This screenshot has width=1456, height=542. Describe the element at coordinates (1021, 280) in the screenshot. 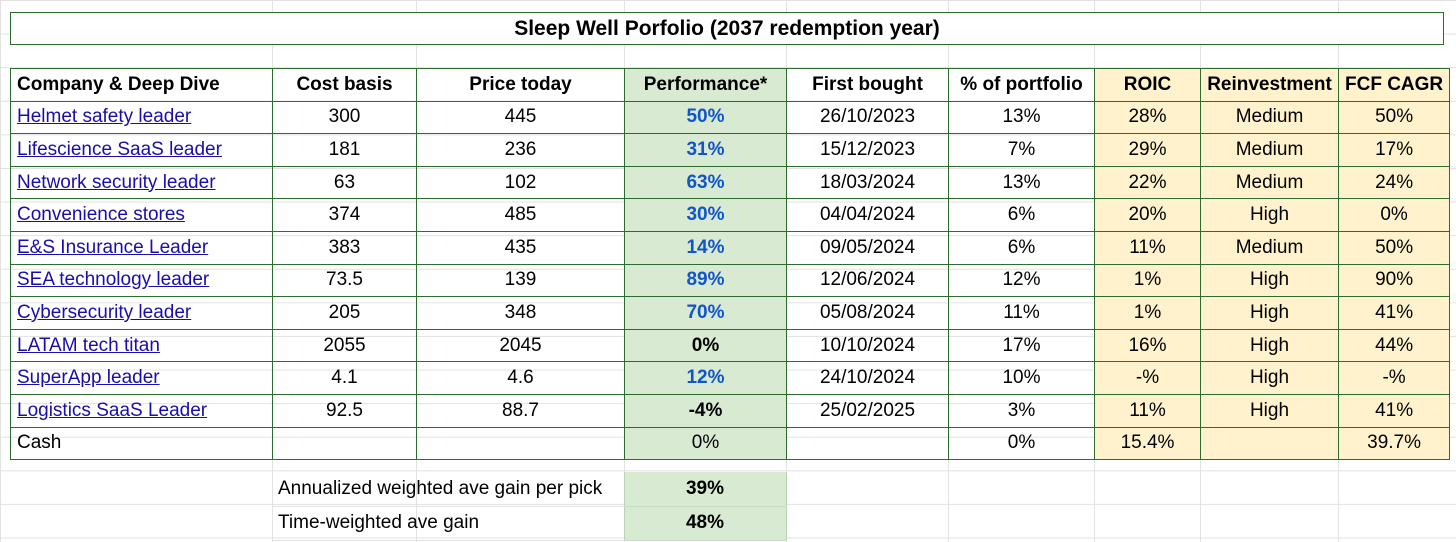

I see `pct-portfolio-cell: 12%` at that location.